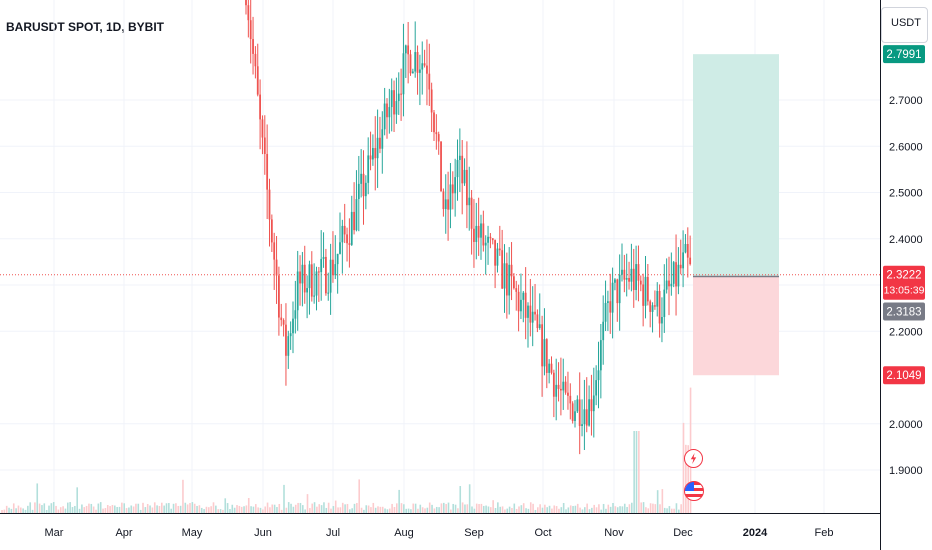 This screenshot has width=932, height=550. Describe the element at coordinates (906, 101) in the screenshot. I see `y-tick-label: 2.7000` at that location.